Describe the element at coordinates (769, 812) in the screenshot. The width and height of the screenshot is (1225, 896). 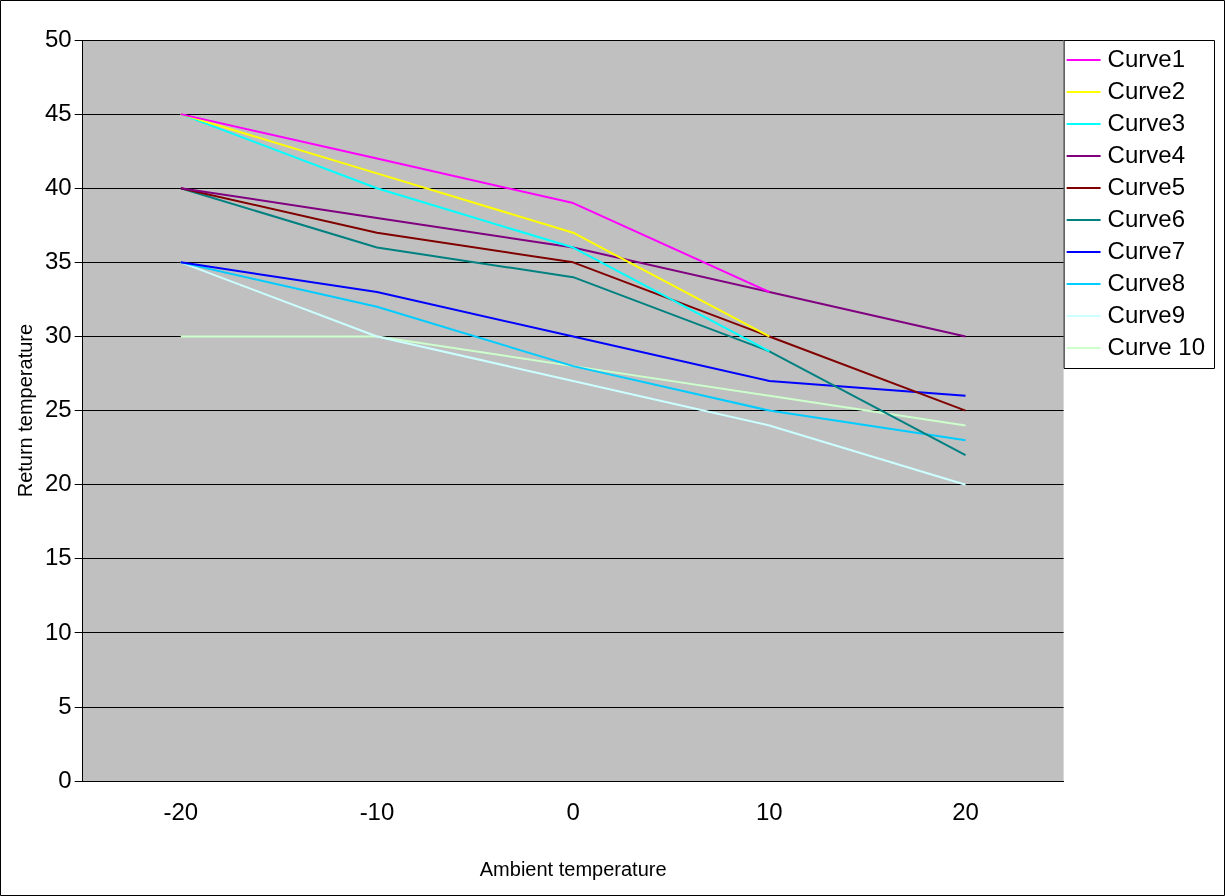
I see `x-tick-label: 10` at that location.